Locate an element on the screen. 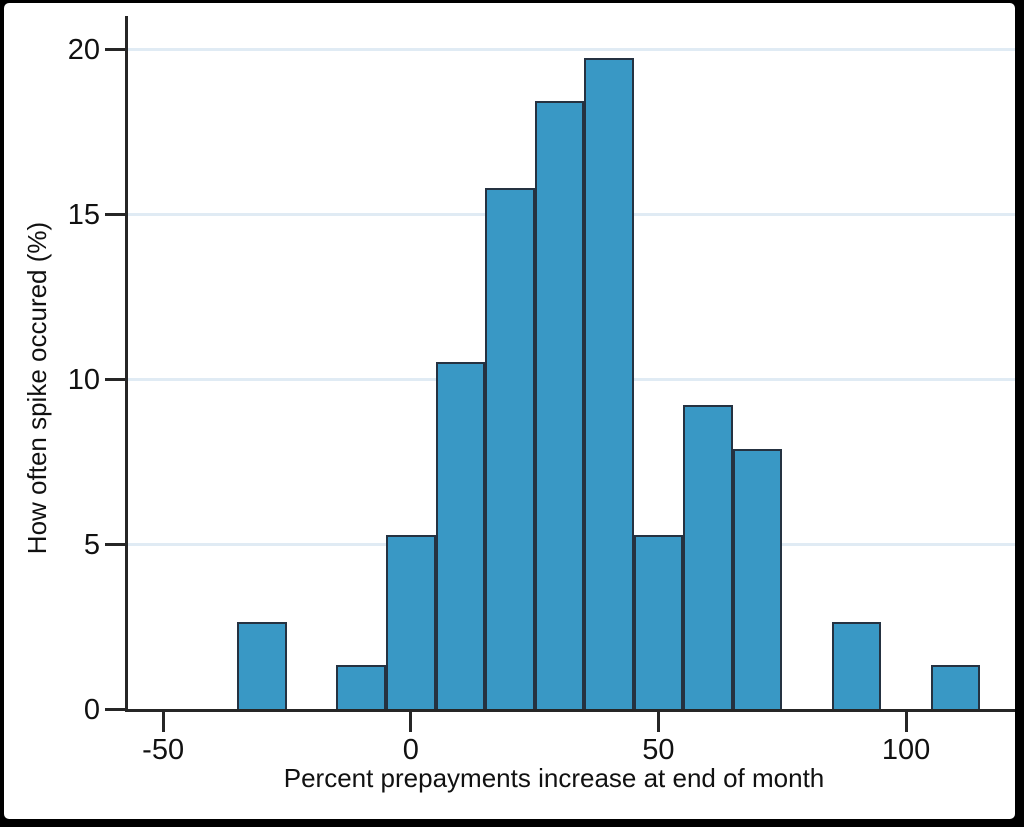  x-tick-label: 100 is located at coordinates (906, 750).